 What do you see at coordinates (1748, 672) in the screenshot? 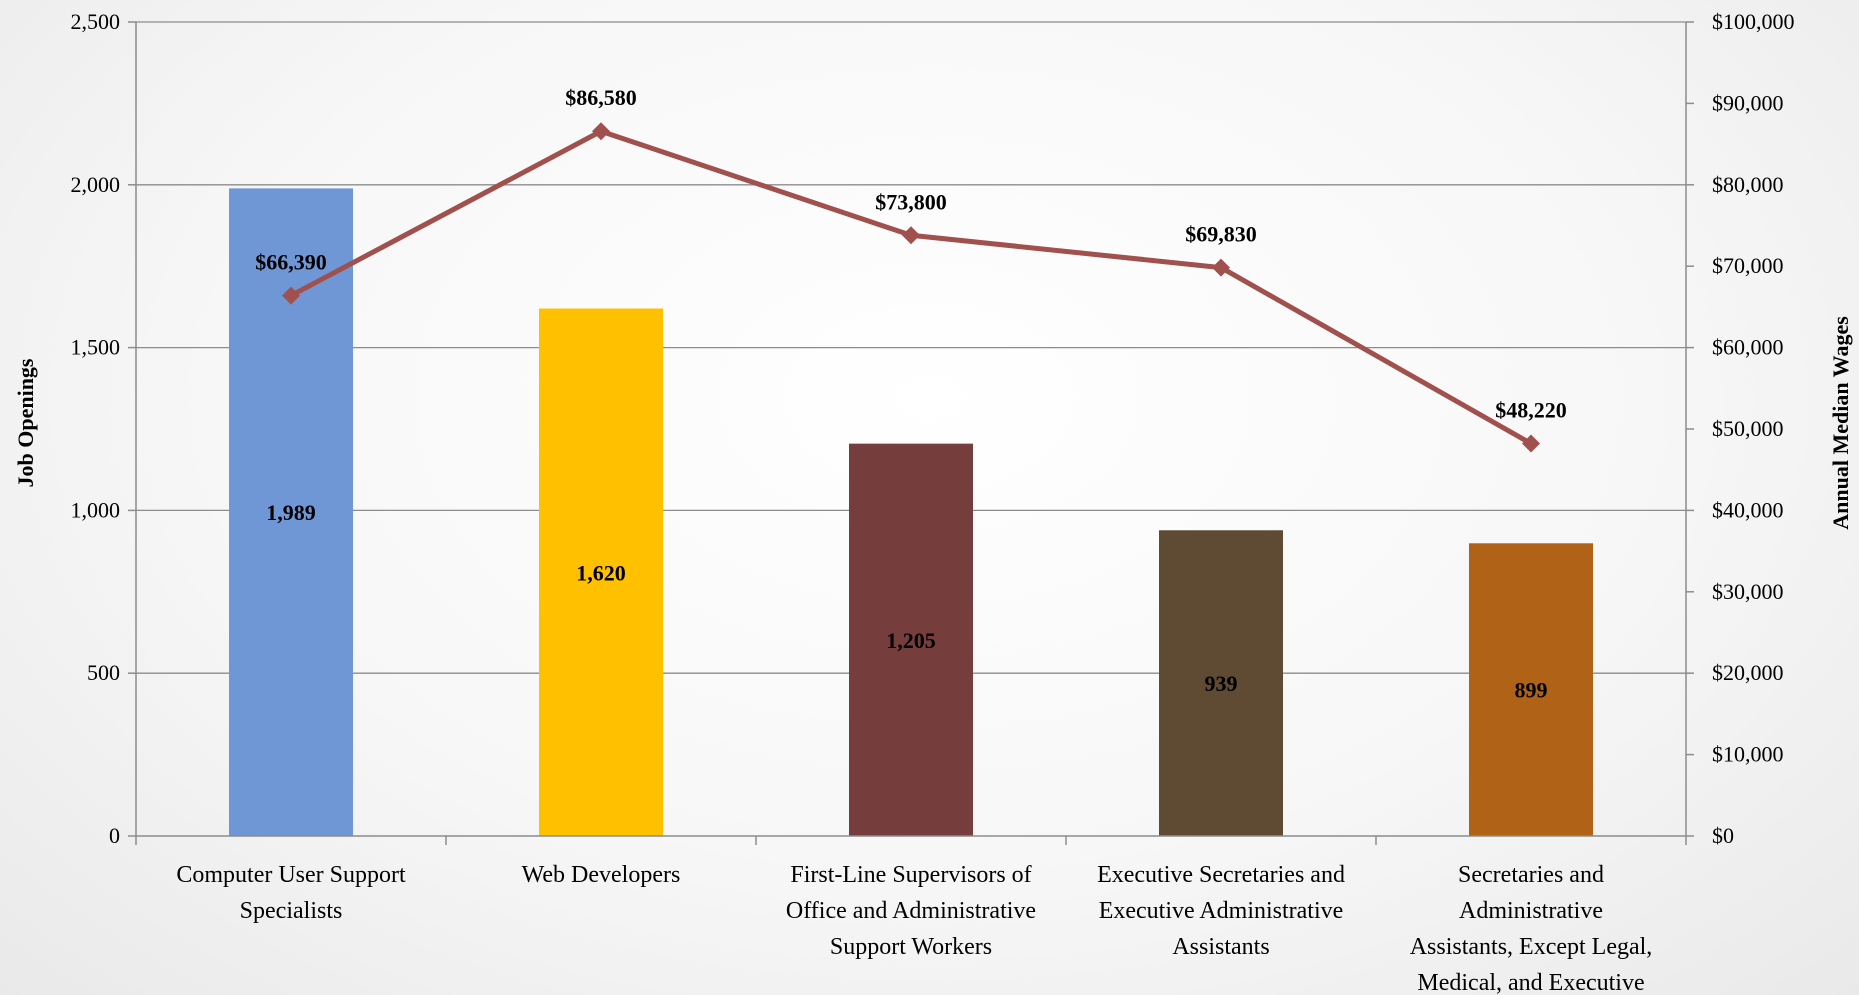
I see `right-tick-label: $20,000` at bounding box center [1748, 672].